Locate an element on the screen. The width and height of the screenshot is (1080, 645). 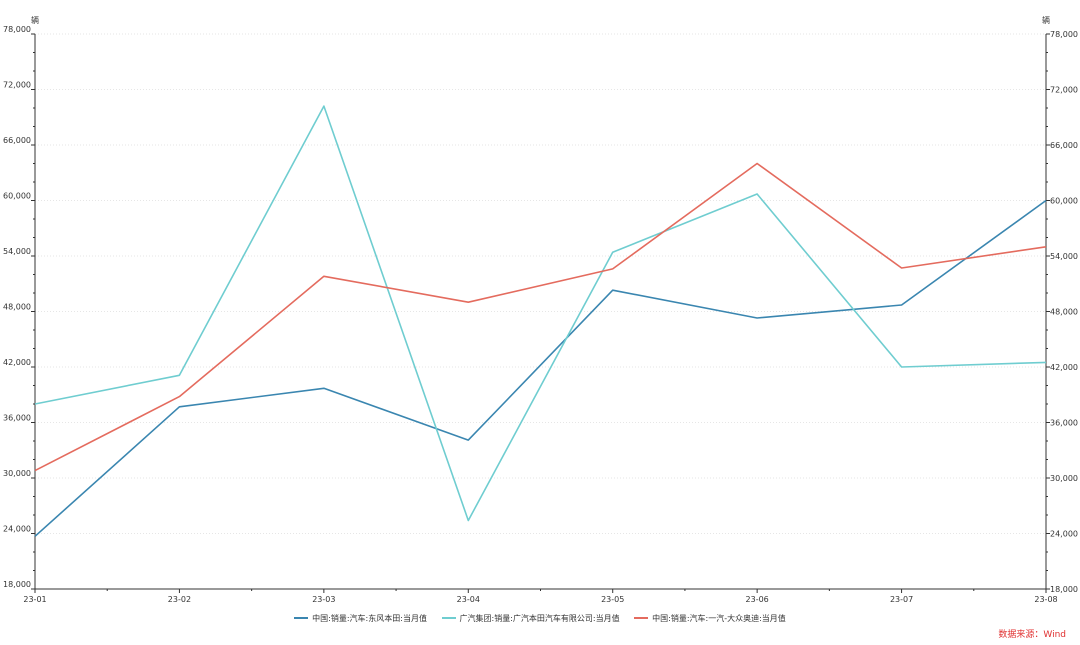
left-tick-label: 54,000 is located at coordinates (17, 251).